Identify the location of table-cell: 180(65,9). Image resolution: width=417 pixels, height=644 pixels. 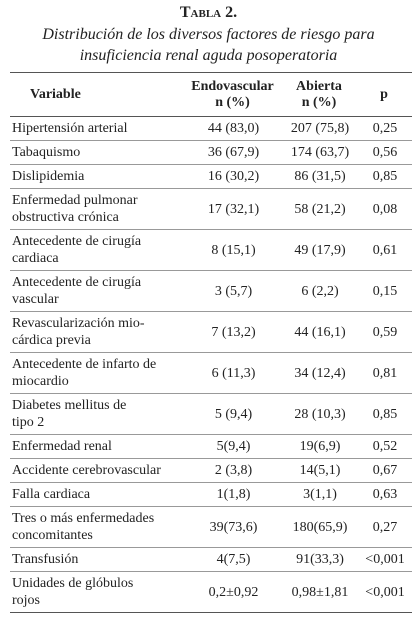
(320, 527).